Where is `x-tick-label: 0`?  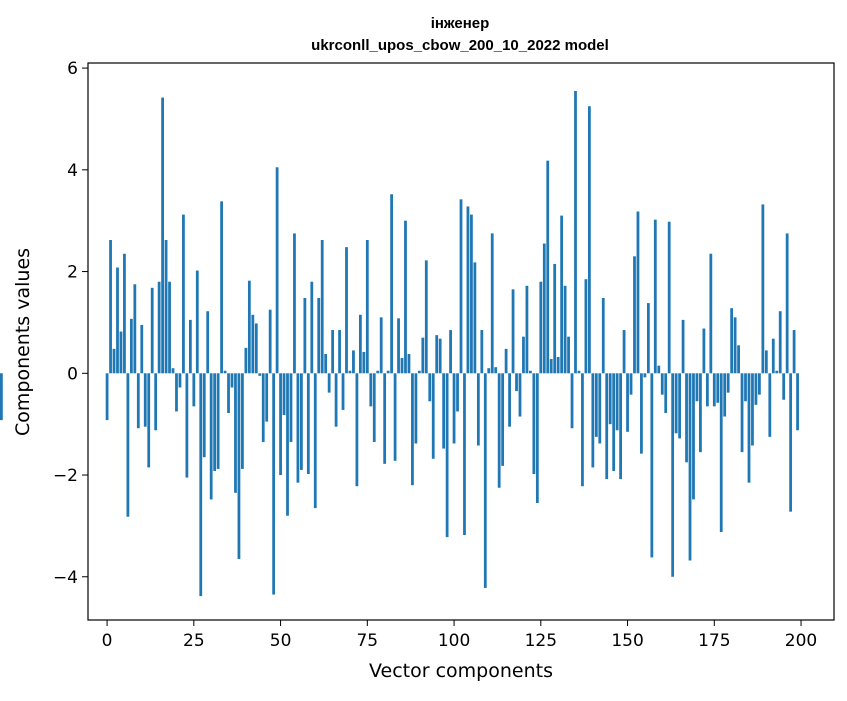 x-tick-label: 0 is located at coordinates (107, 641).